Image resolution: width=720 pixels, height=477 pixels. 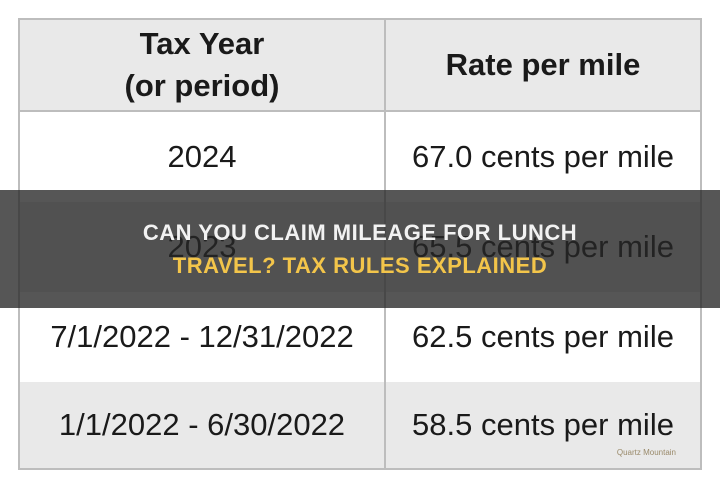 What do you see at coordinates (543, 424) in the screenshot?
I see `table-cell: 58.5 cents per mile` at bounding box center [543, 424].